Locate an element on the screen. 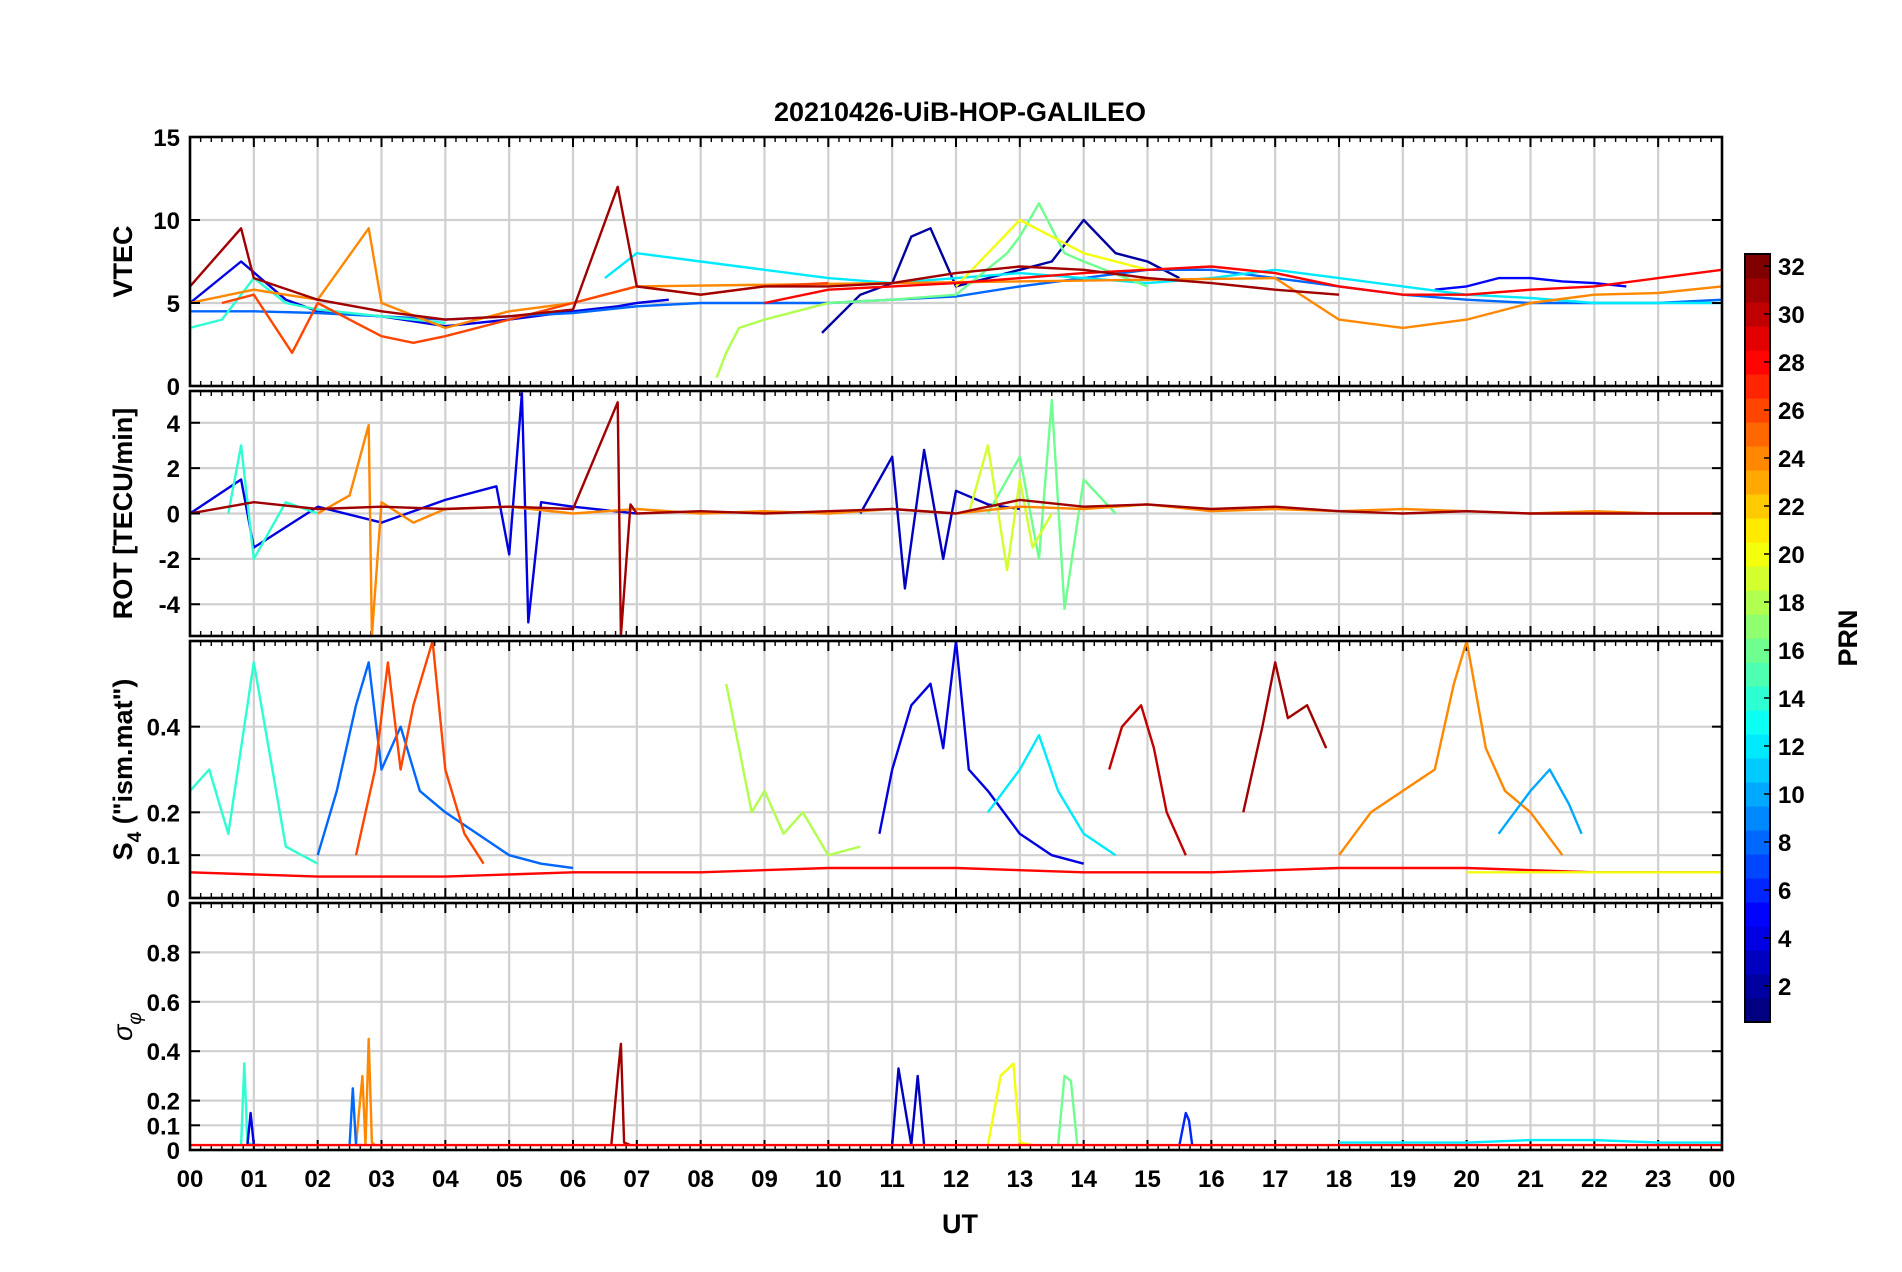 This screenshot has height=1272, width=1902. y-tick-label: 0.1 is located at coordinates (163, 856).